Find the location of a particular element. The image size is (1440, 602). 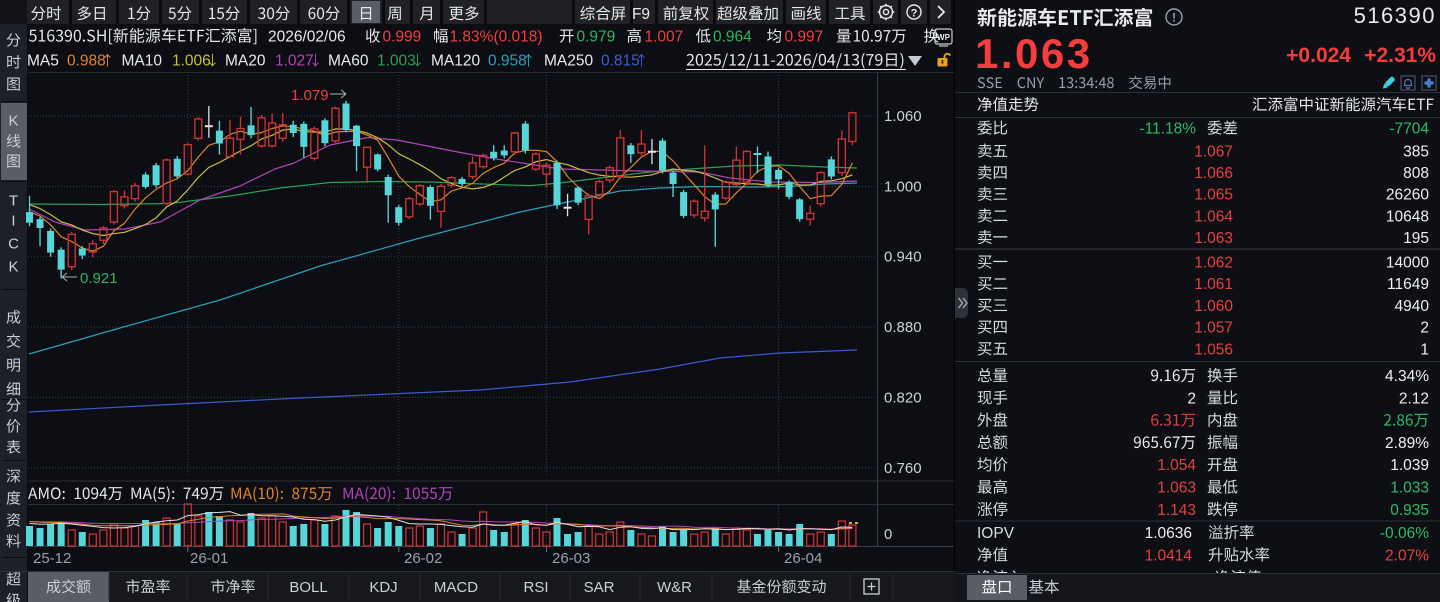

svg-text: MA10 is located at coordinates (142, 61).